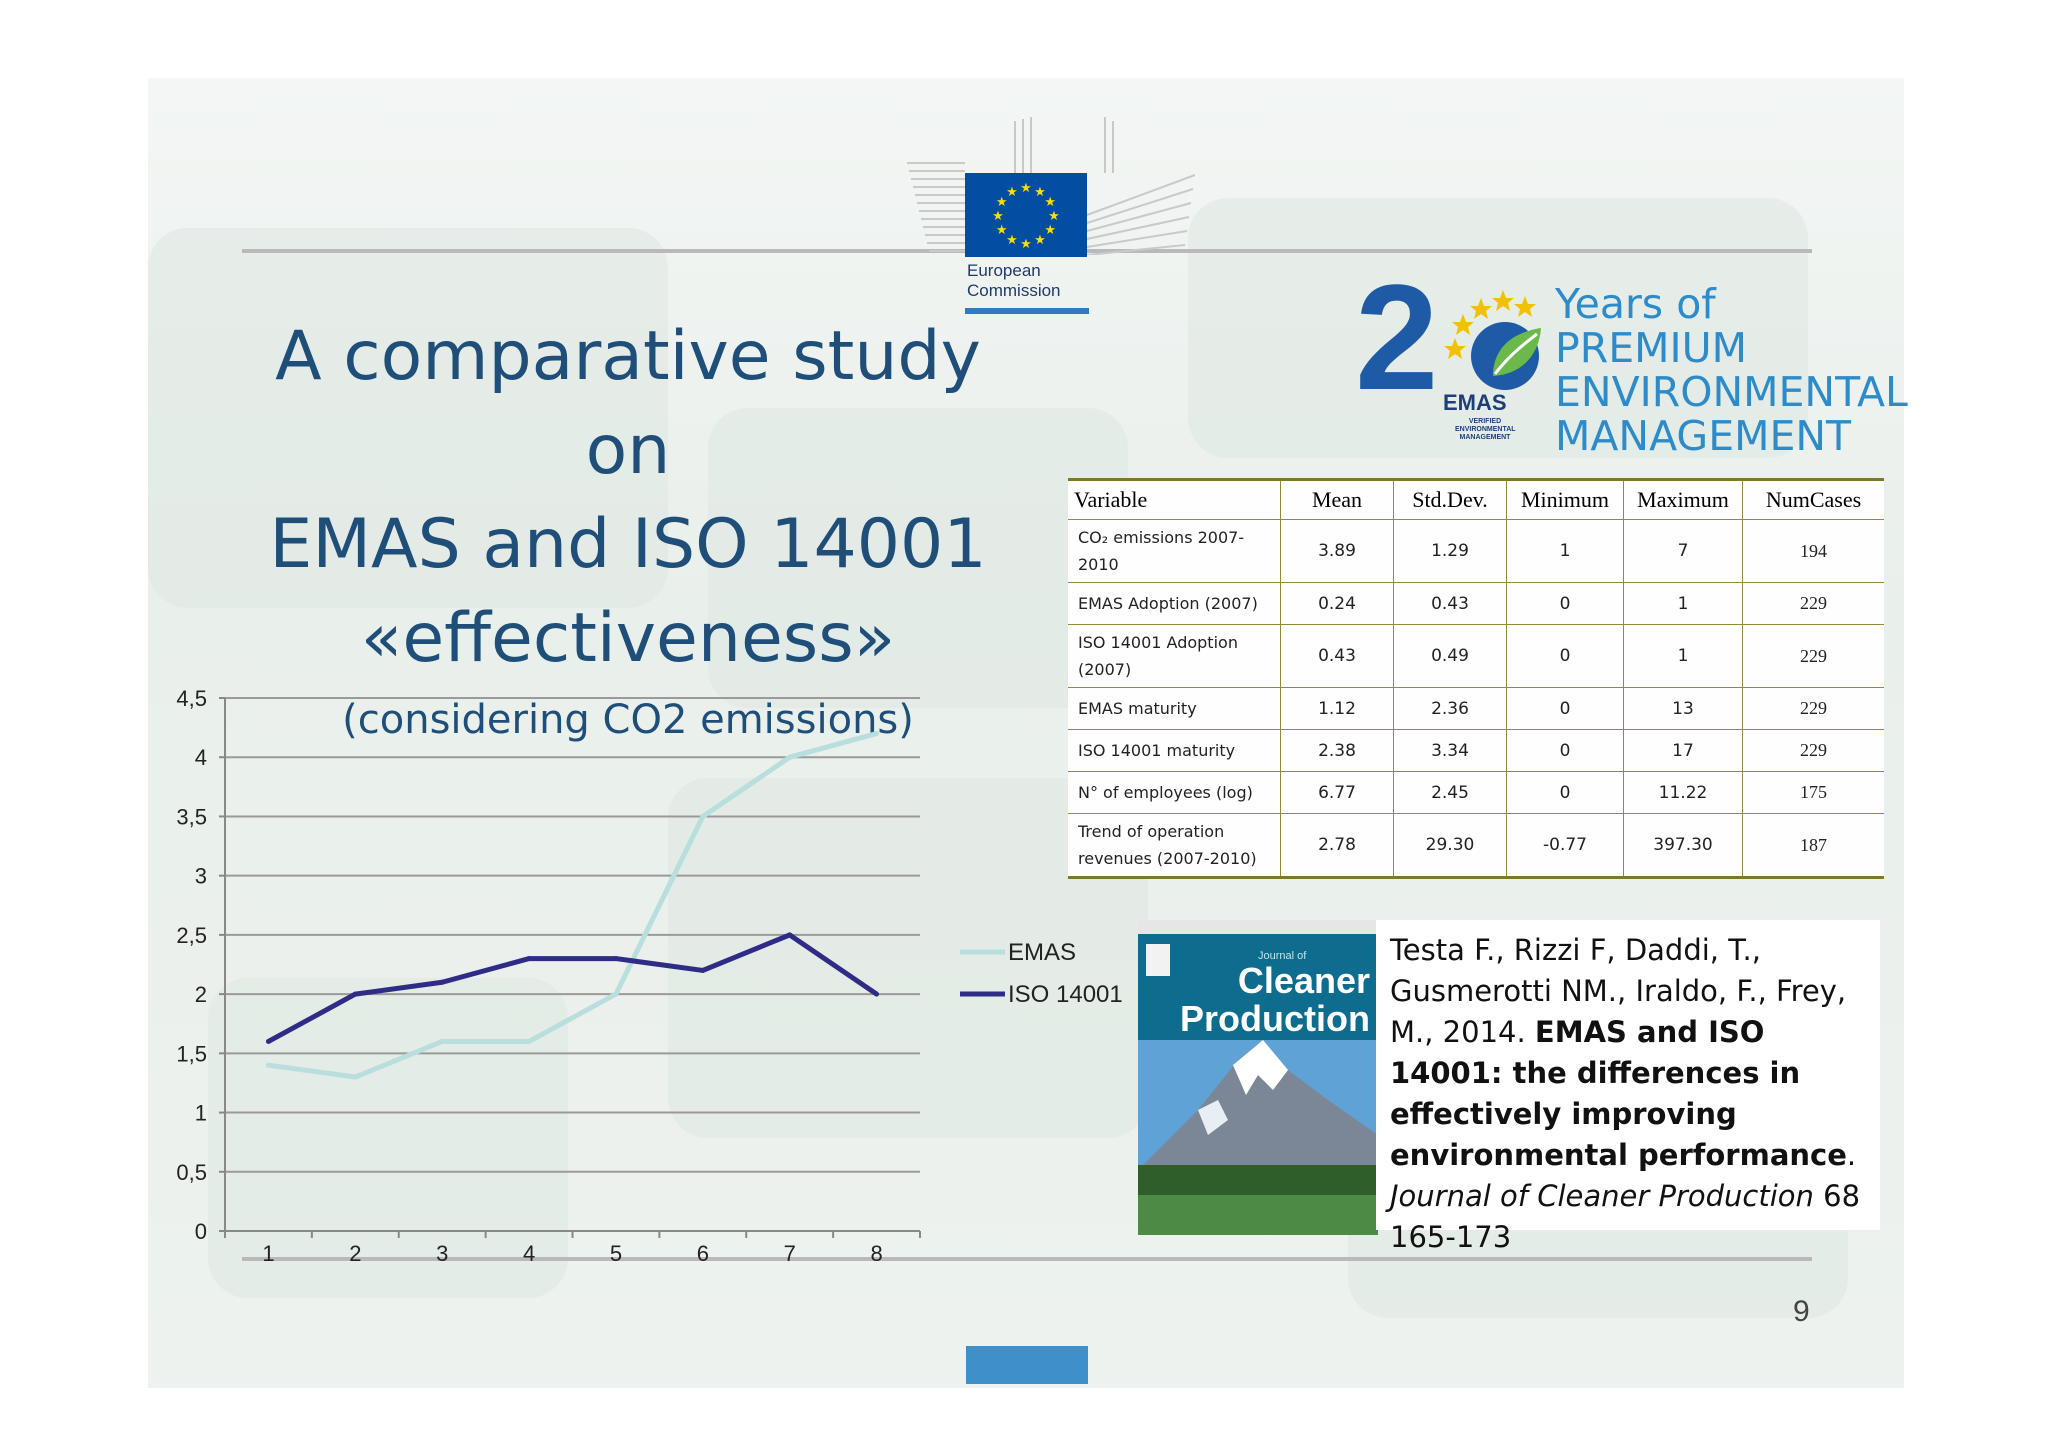  What do you see at coordinates (201, 994) in the screenshot?
I see `y-tick-label: 2` at bounding box center [201, 994].